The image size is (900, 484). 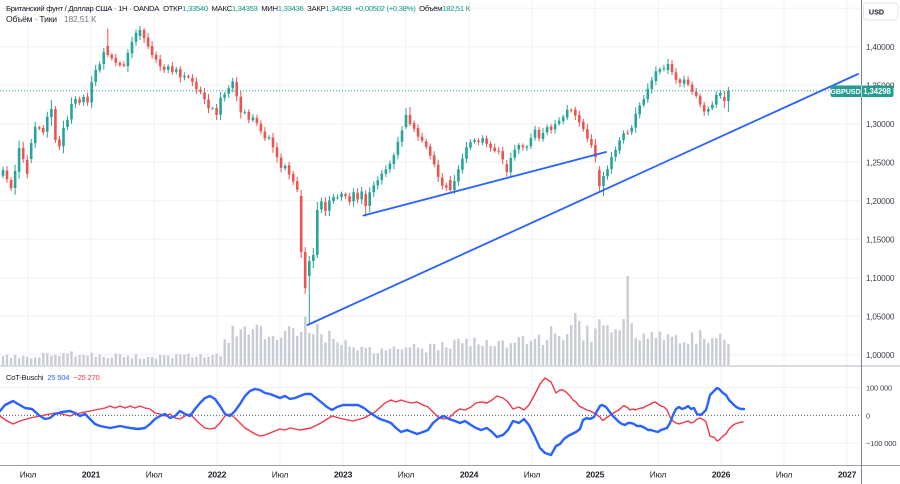 What do you see at coordinates (343, 475) in the screenshot?
I see `svg-text: 2023` at bounding box center [343, 475].